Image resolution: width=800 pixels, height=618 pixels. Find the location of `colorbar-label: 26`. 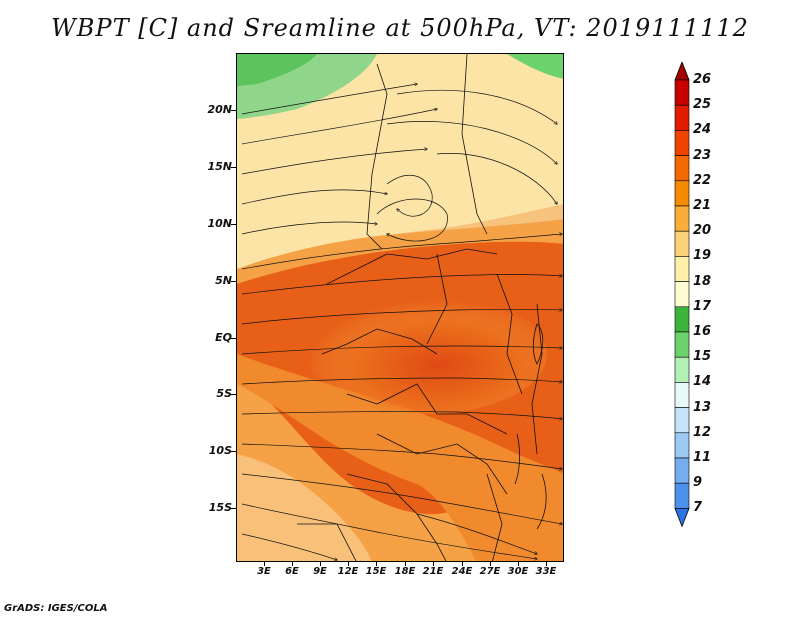

colorbar-label: 26 is located at coordinates (702, 79).